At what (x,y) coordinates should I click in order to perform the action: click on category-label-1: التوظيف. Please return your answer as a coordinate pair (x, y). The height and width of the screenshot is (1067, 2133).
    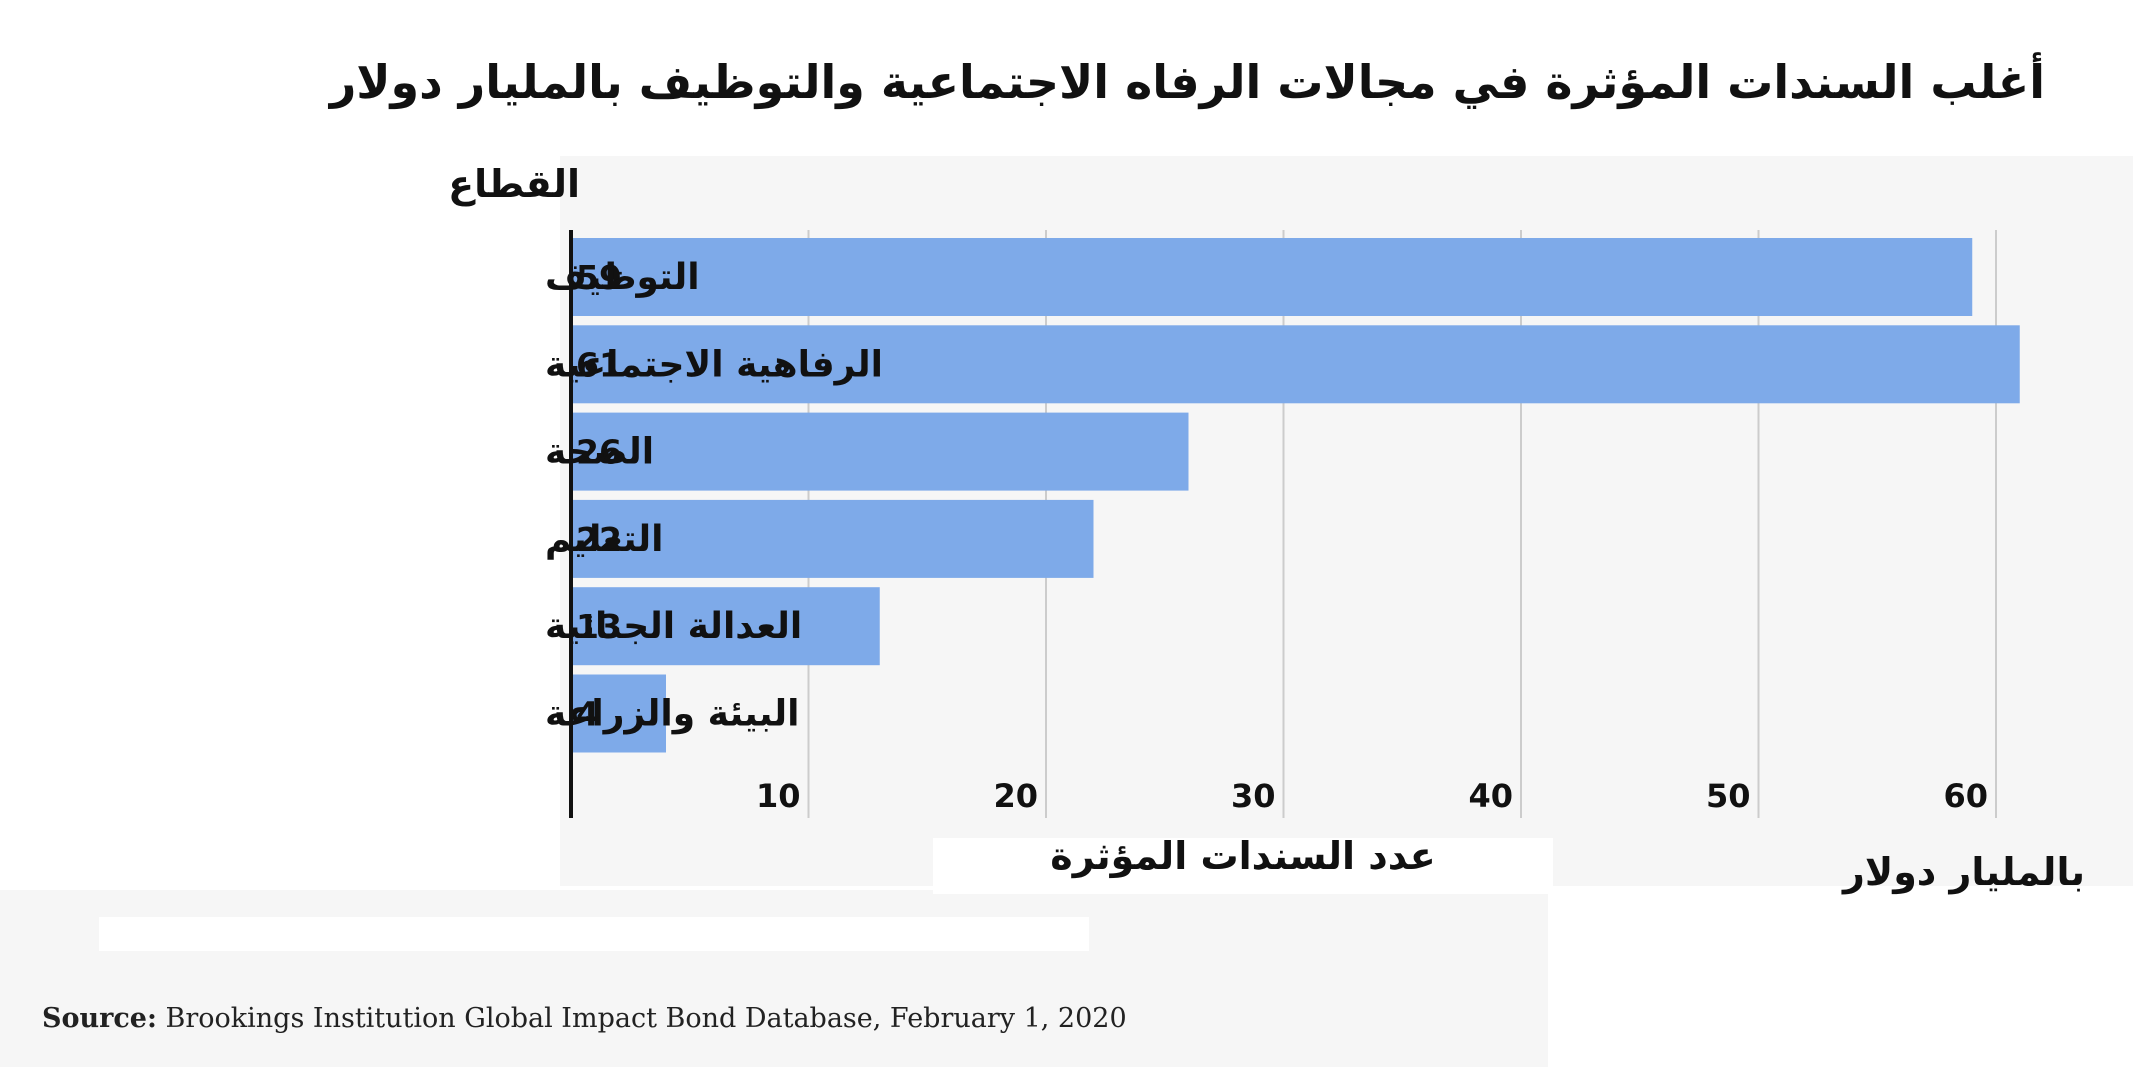
    Looking at the image, I should click on (622, 277).